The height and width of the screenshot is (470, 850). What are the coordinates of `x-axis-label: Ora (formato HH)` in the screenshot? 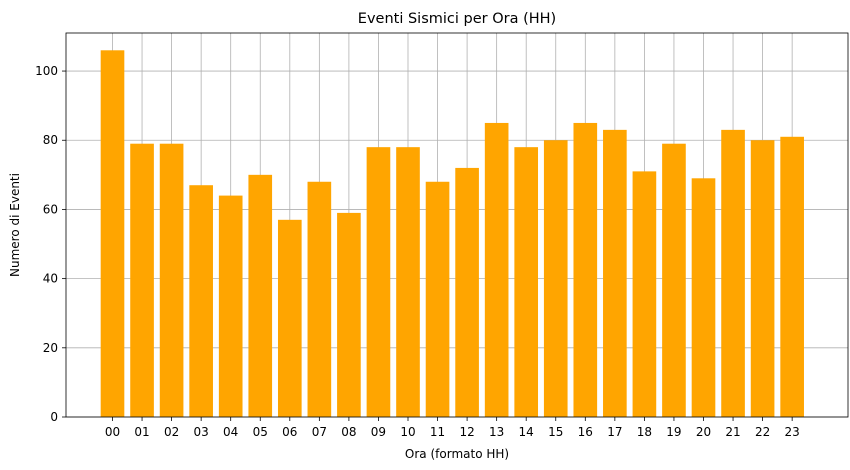 It's located at (457, 454).